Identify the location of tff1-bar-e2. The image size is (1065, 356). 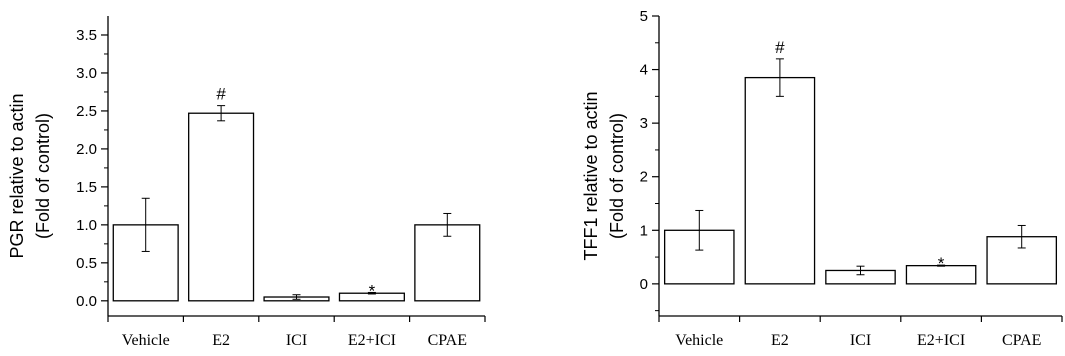
(780, 180).